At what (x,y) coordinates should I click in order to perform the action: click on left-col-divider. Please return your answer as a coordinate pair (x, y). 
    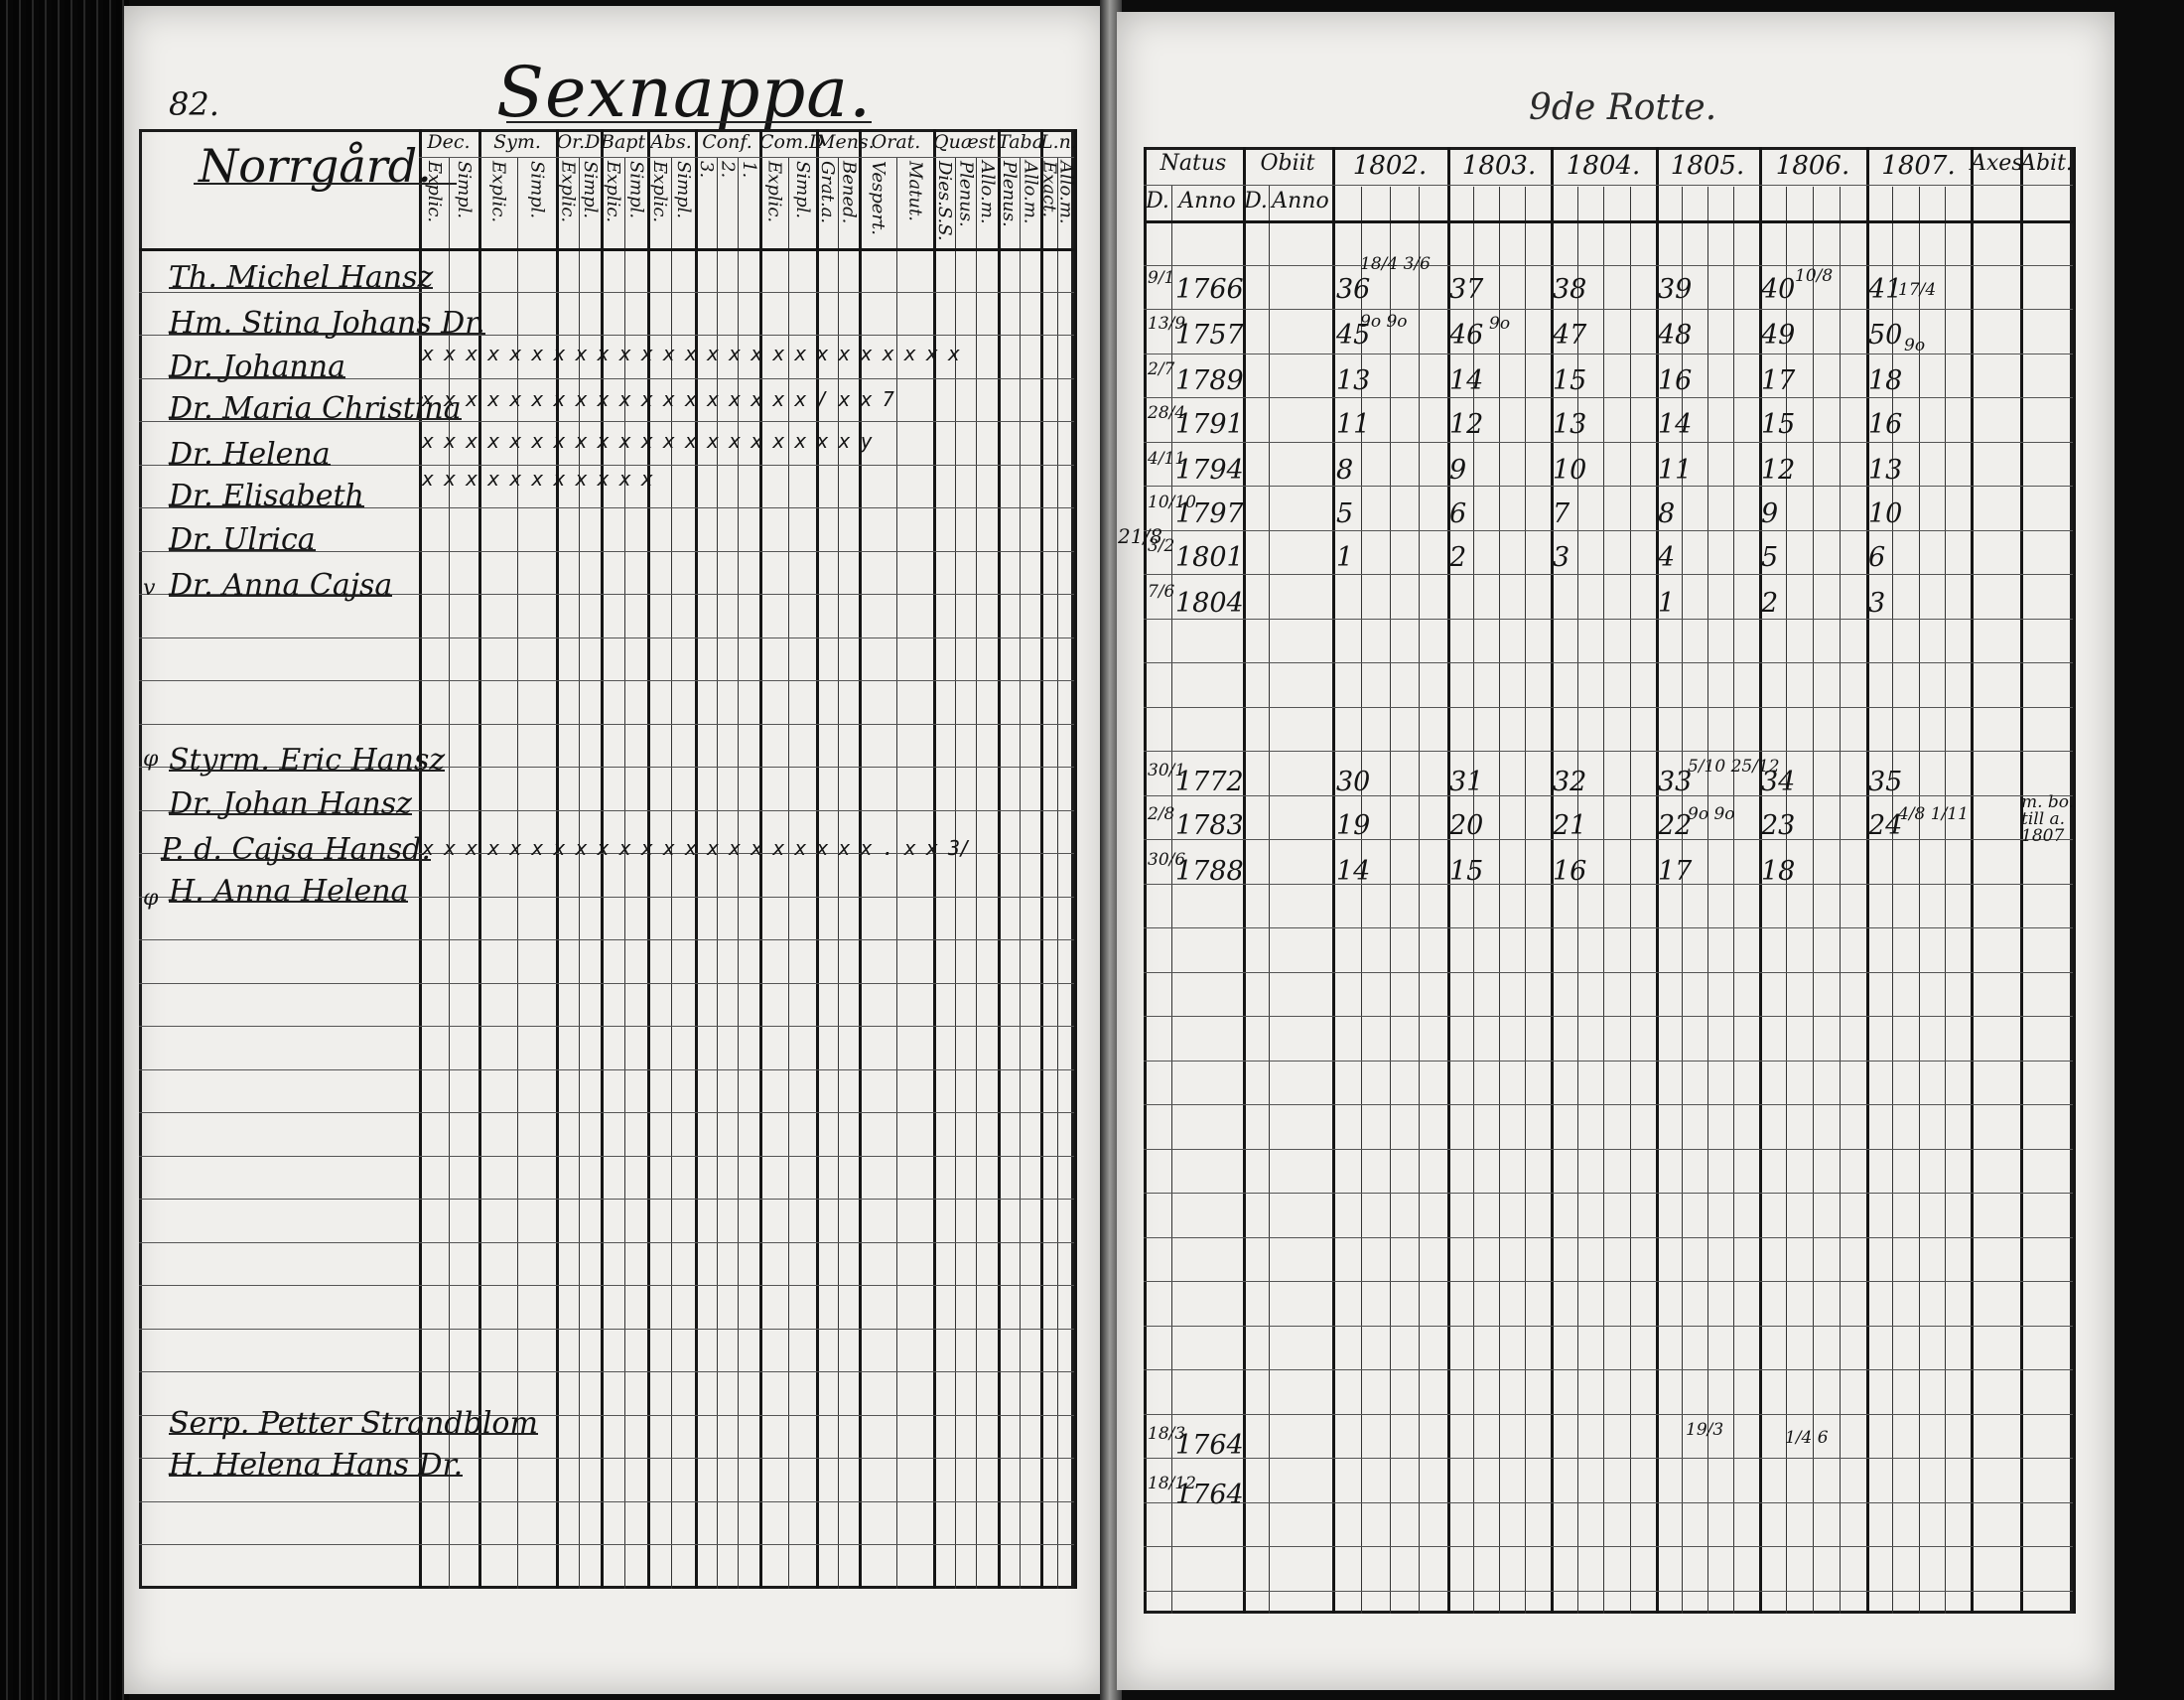
    Looking at the image, I should click on (479, 859).